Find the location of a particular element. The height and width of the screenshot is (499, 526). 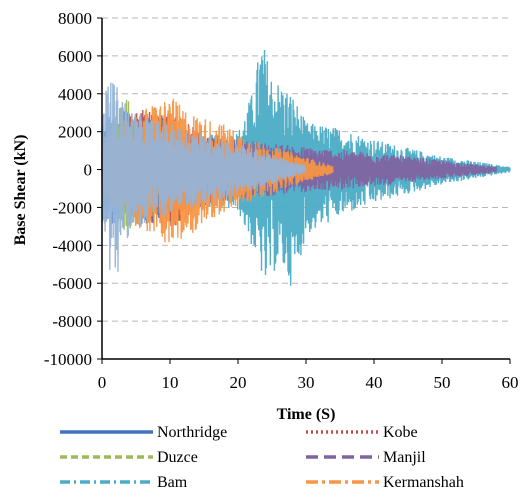

legend-label: Duzce is located at coordinates (177, 457).